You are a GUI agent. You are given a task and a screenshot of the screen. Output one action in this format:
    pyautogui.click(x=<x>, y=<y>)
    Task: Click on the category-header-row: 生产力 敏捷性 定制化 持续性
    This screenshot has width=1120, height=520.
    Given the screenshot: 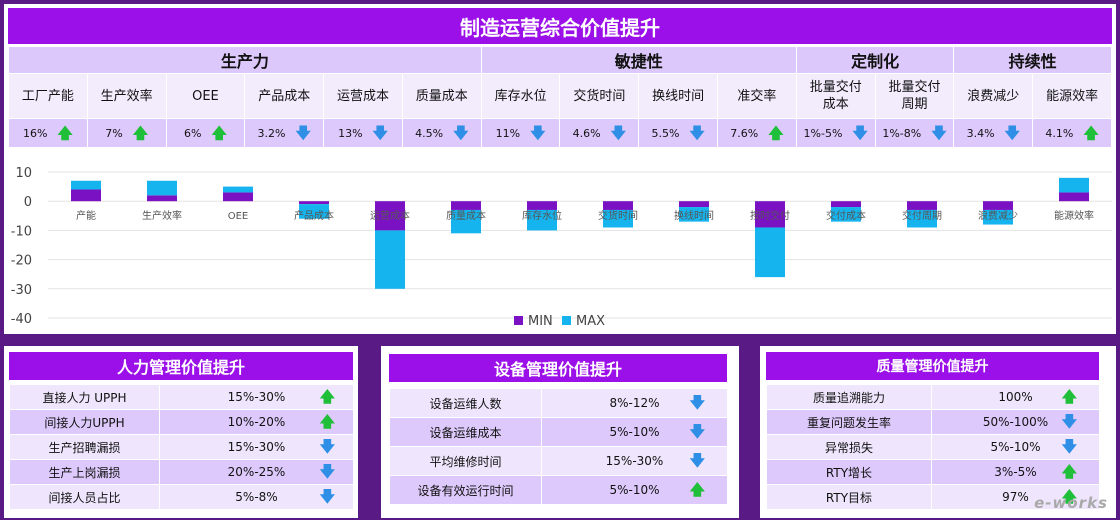 What is the action you would take?
    pyautogui.click(x=560, y=60)
    